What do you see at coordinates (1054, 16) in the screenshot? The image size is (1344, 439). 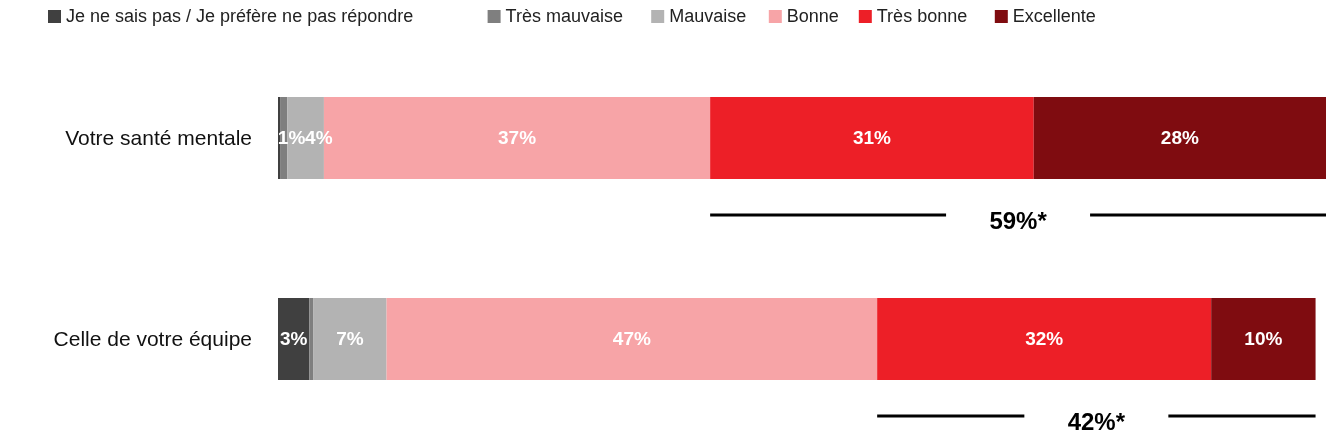 I see `legend-label: Excellente` at bounding box center [1054, 16].